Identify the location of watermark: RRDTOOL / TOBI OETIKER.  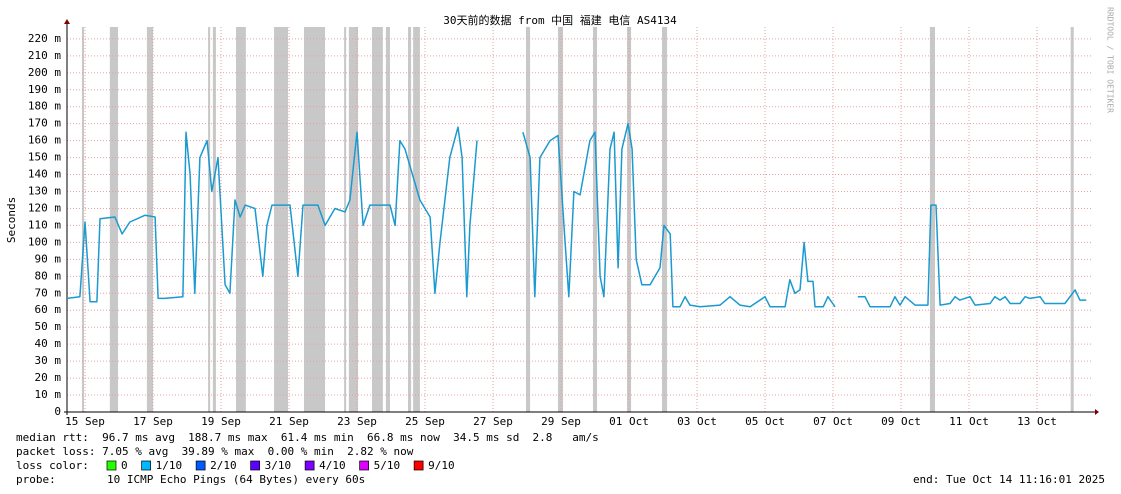
(1110, 60).